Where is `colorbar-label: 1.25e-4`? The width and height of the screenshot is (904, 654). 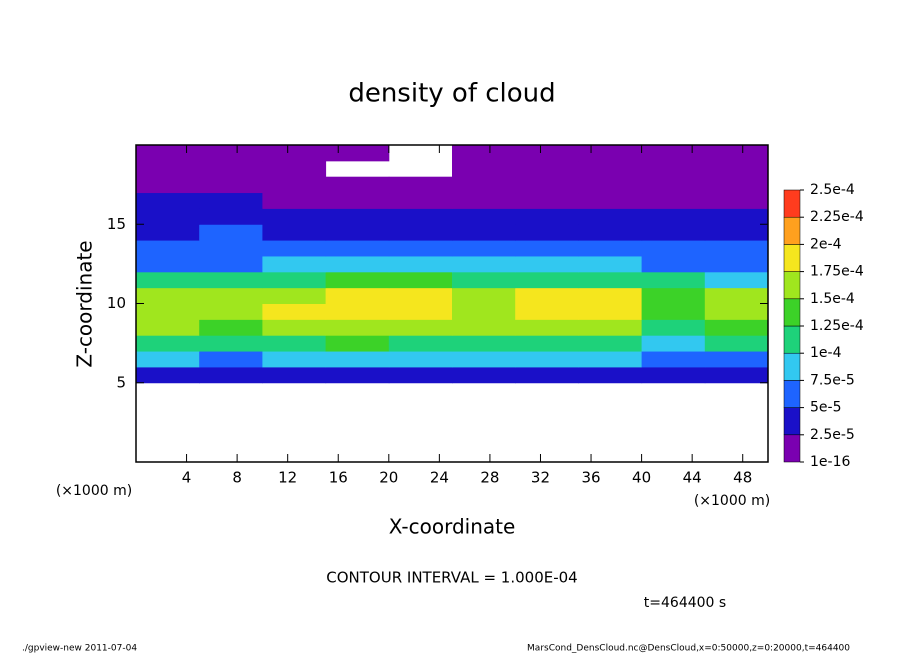 colorbar-label: 1.25e-4 is located at coordinates (837, 326).